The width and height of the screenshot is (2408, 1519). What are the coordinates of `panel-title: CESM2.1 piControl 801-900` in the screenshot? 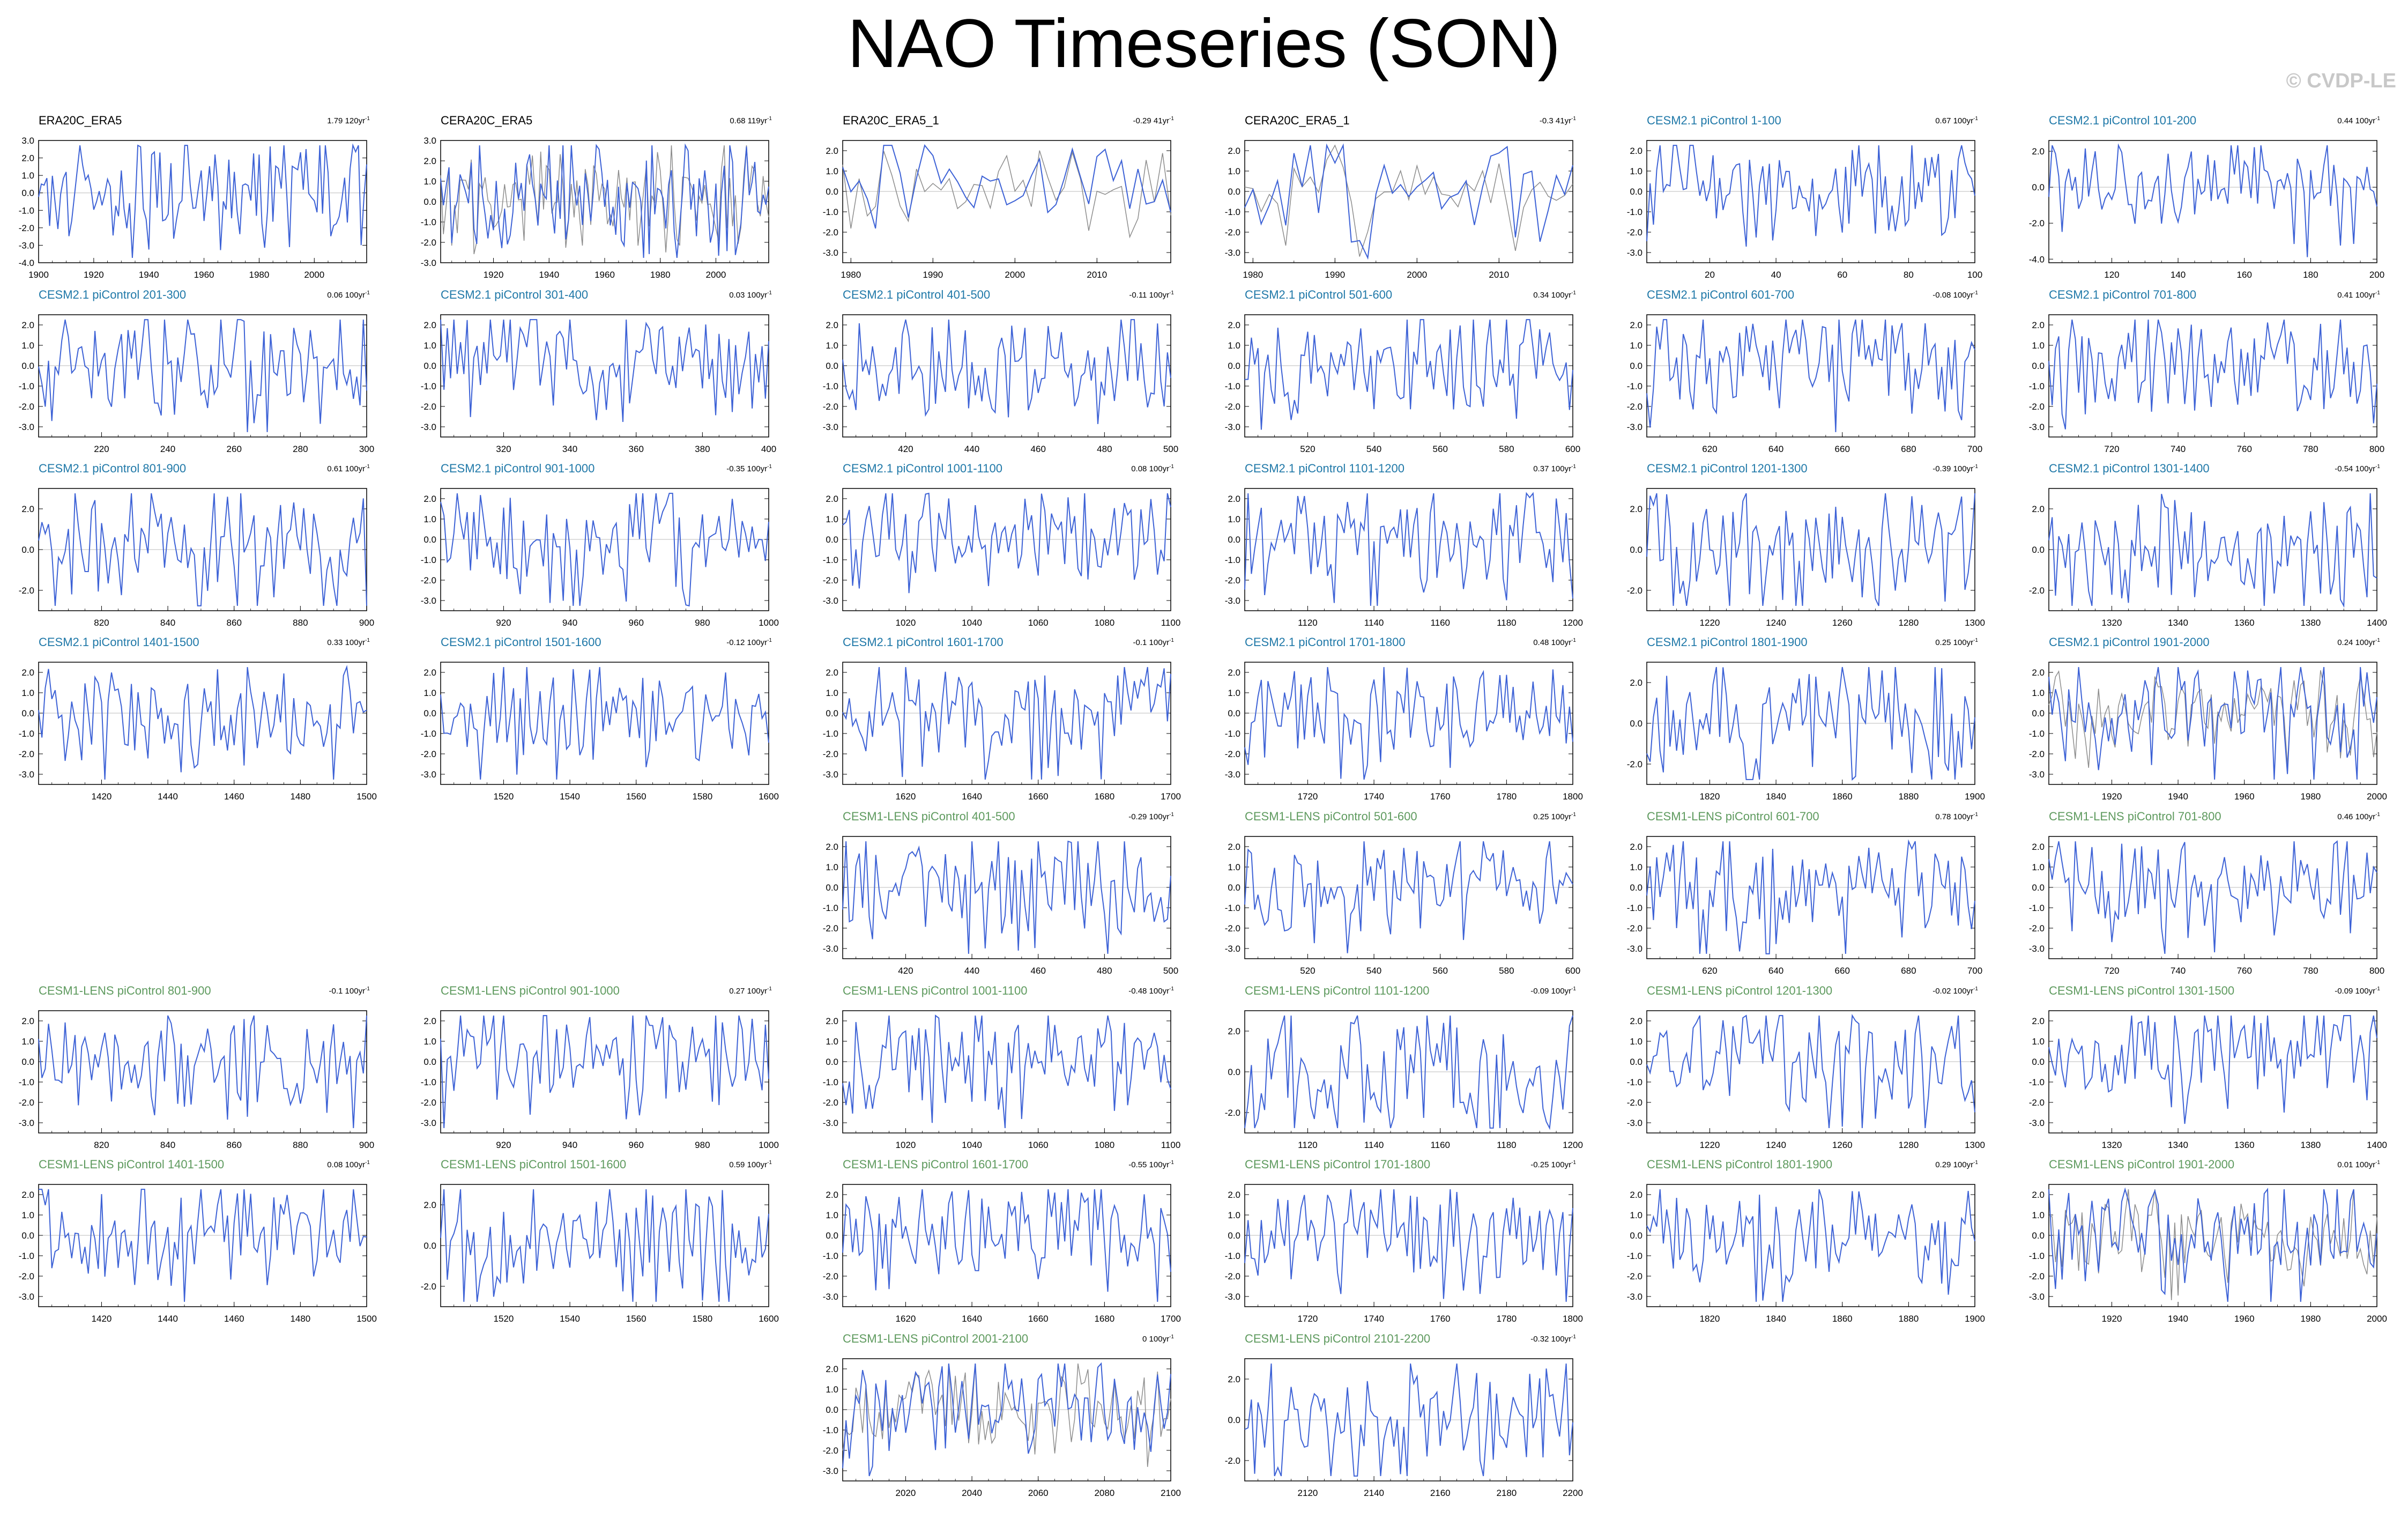 It's located at (113, 468).